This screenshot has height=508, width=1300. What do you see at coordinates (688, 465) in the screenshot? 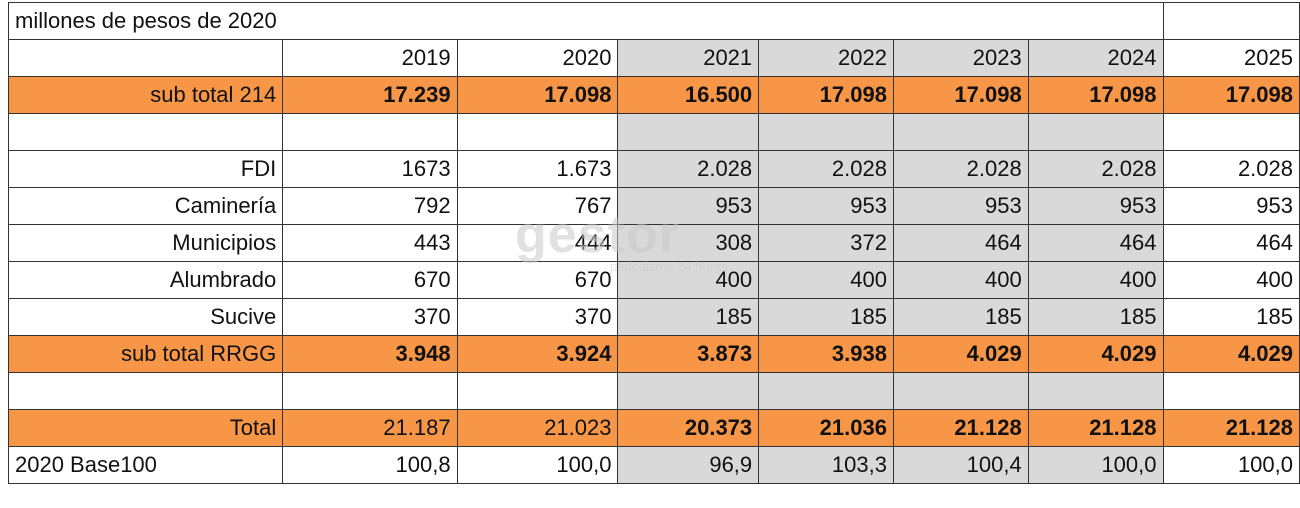
I see `value-cell: 96,9` at bounding box center [688, 465].